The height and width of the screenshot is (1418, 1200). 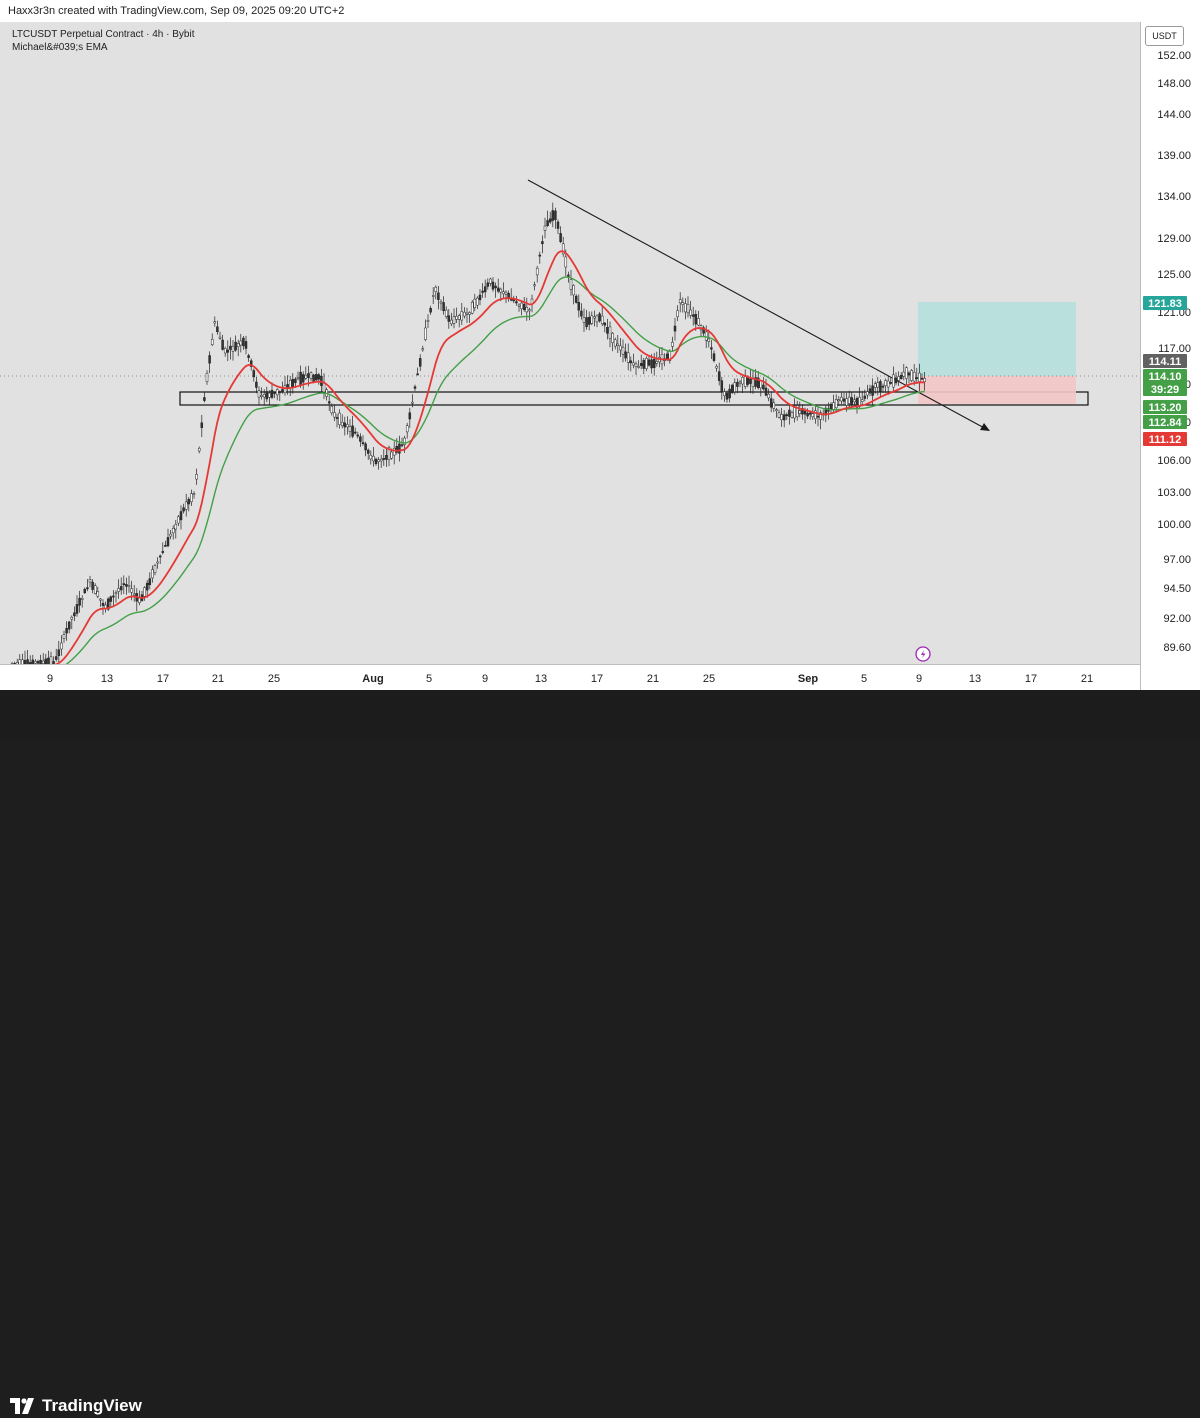 I want to click on indicator-title: Michael&#039;s EMA, so click(x=103, y=47).